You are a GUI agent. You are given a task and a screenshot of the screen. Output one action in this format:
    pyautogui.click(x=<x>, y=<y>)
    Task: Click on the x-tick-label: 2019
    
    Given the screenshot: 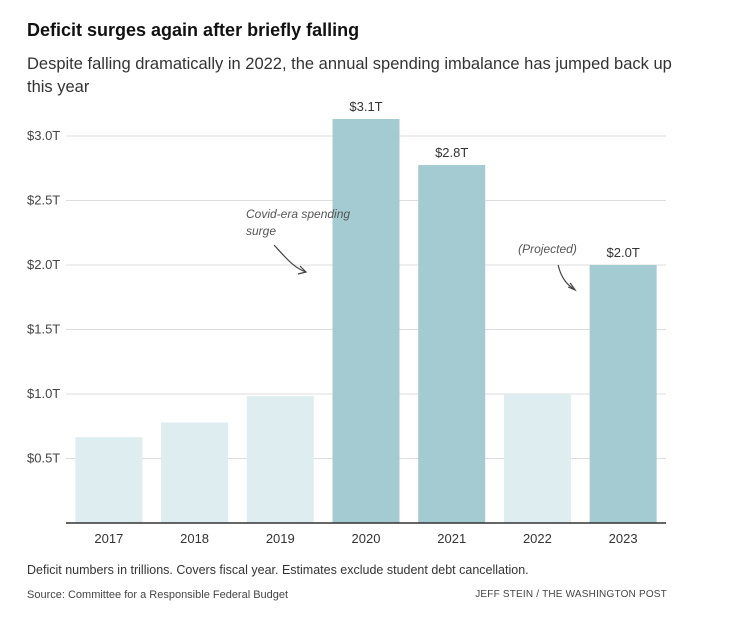 What is the action you would take?
    pyautogui.click(x=280, y=538)
    